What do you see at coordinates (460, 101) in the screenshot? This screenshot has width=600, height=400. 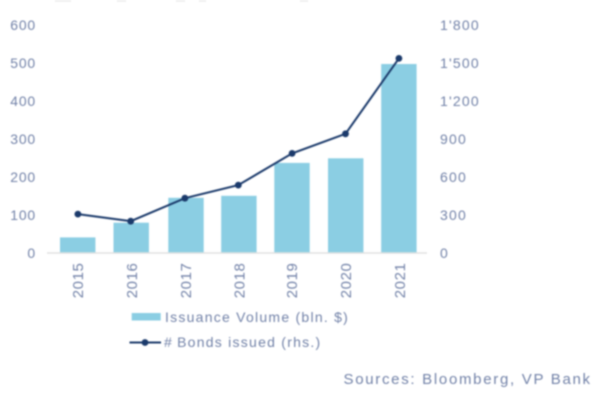 I see `svg-text: 1'200` at bounding box center [460, 101].